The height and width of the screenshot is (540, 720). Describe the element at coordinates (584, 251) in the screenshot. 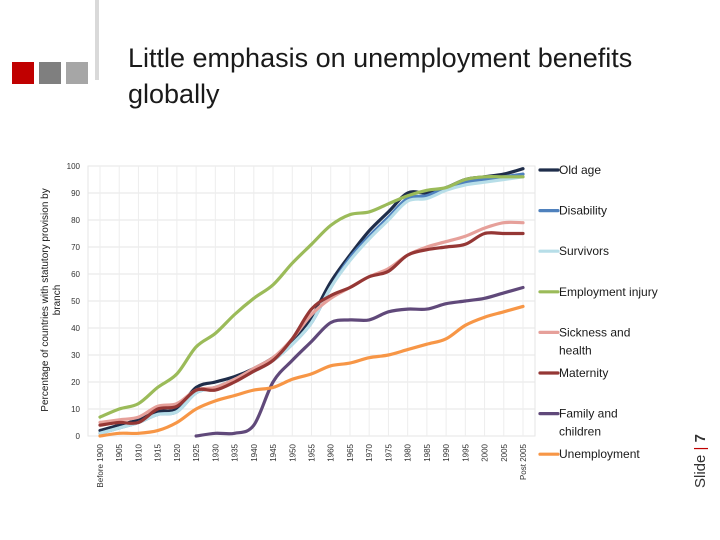

I see `legend-label-survivors: Survivors` at that location.